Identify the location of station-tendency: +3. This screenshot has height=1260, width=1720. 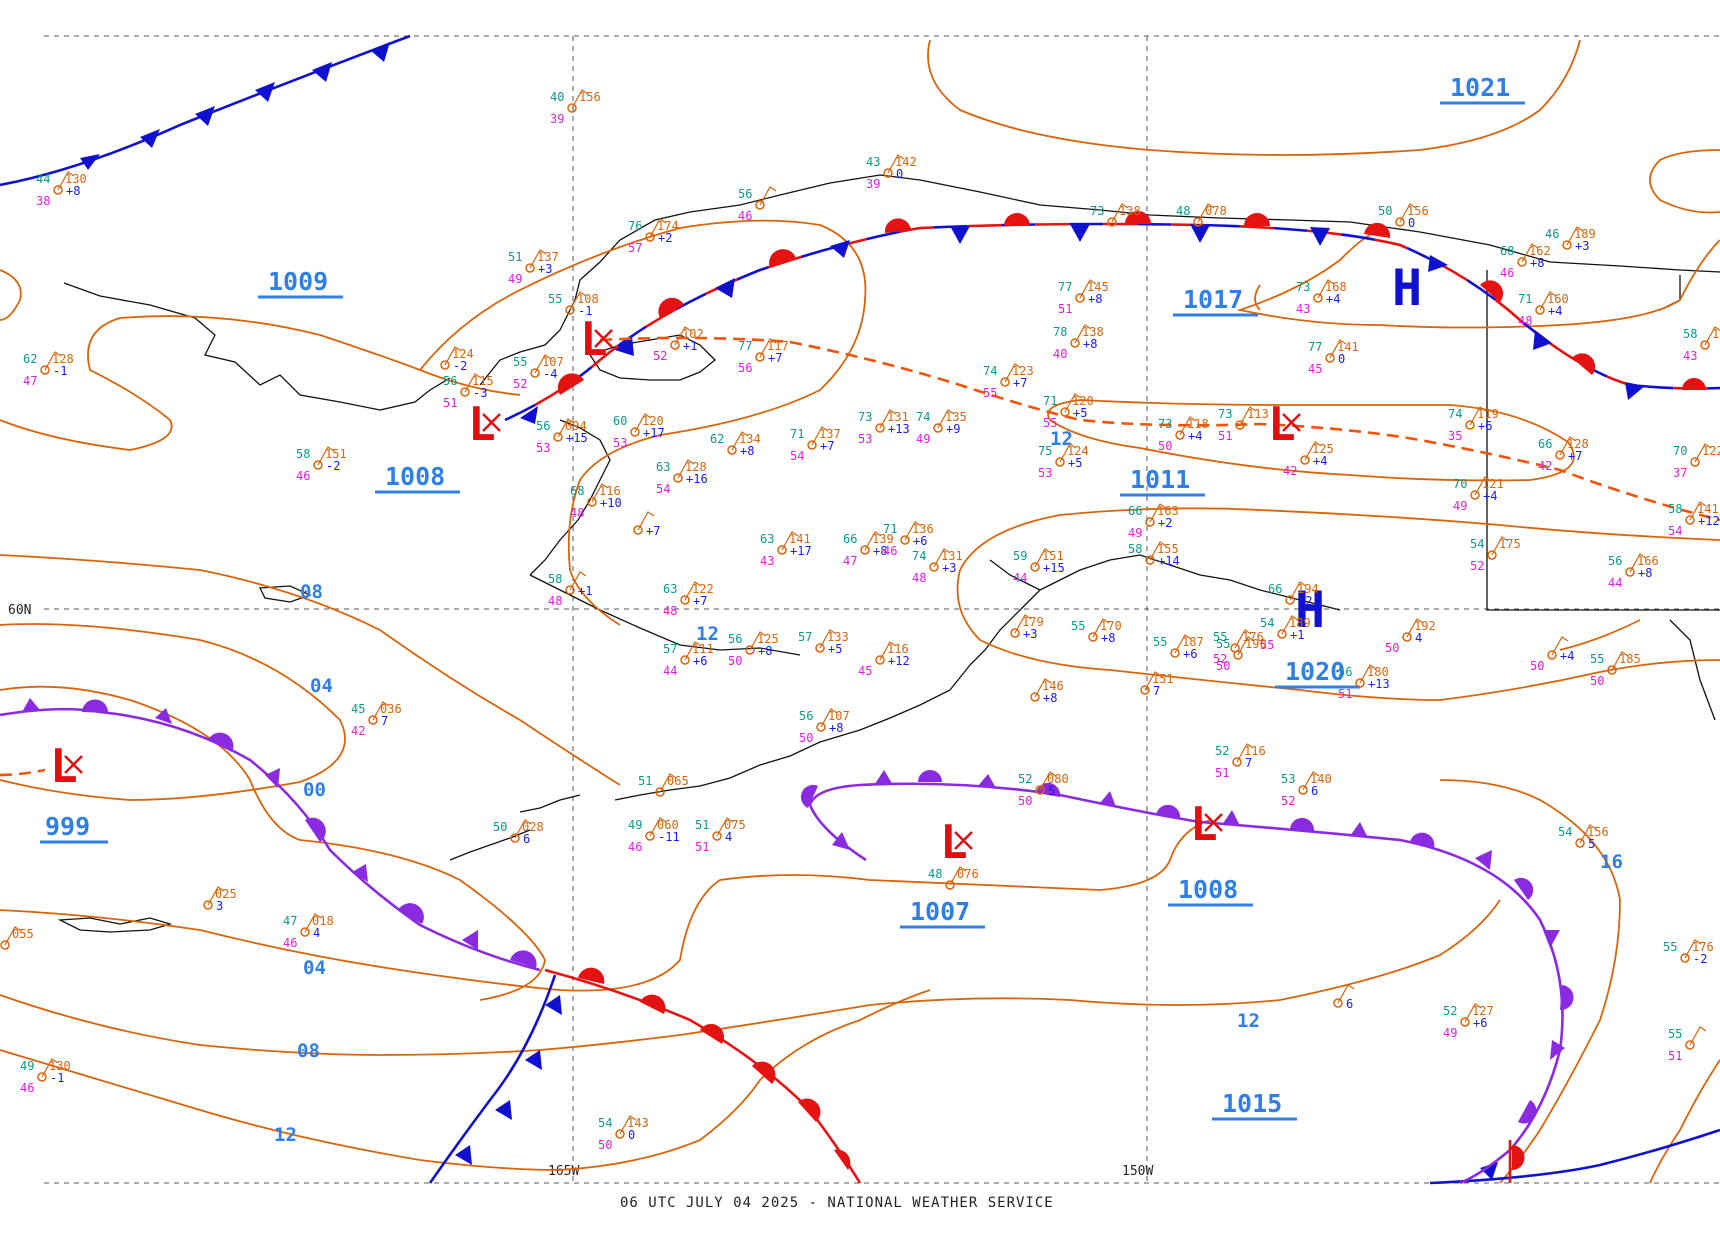
(1030, 634).